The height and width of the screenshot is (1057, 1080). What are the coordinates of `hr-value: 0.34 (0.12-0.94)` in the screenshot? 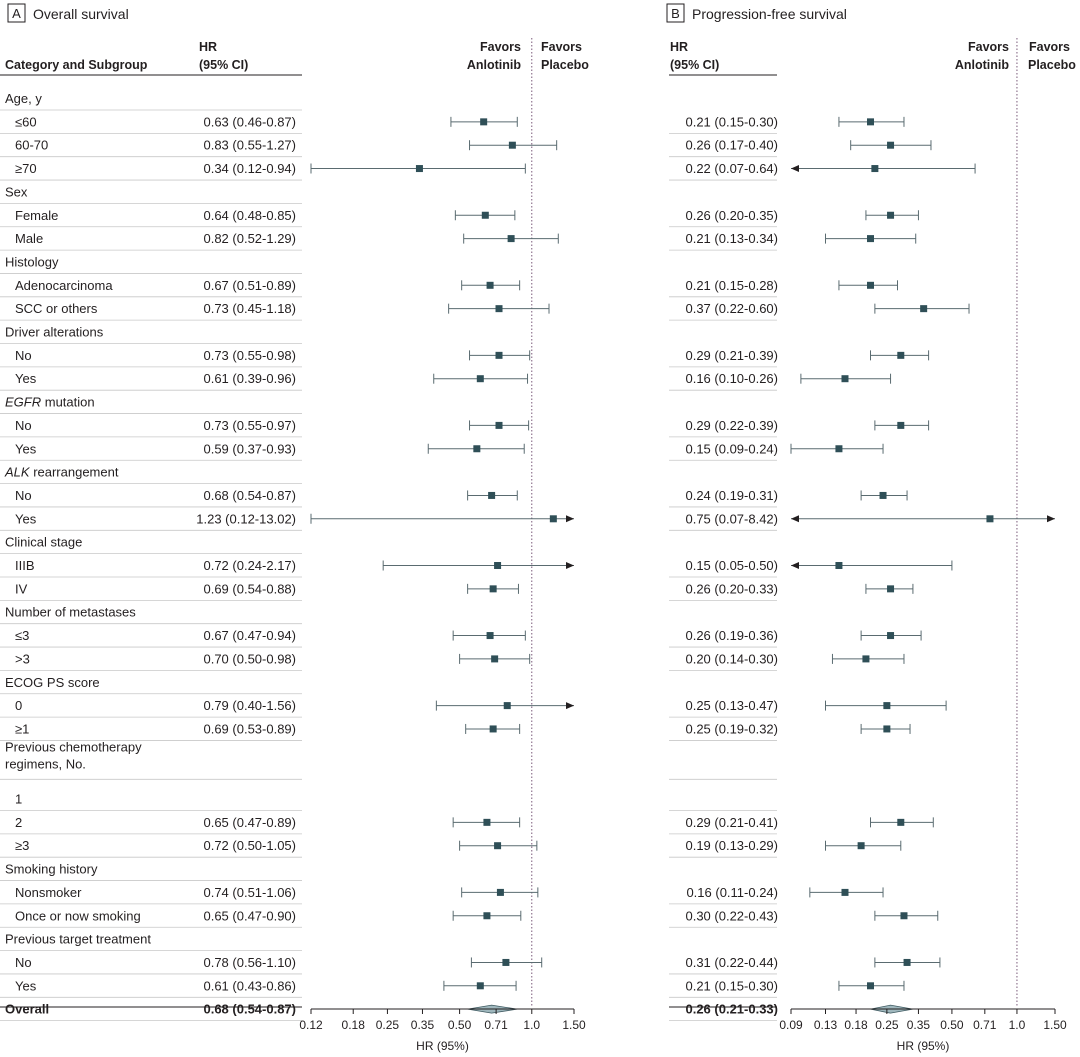 It's located at (249, 168).